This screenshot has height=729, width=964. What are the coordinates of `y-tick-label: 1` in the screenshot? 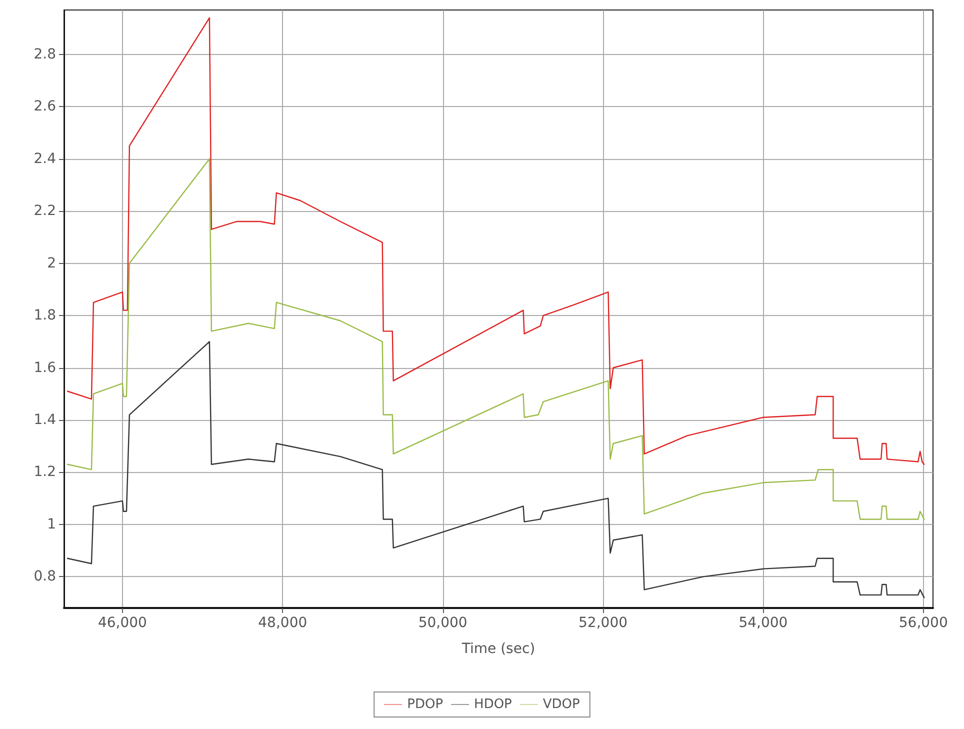 It's located at (51, 524).